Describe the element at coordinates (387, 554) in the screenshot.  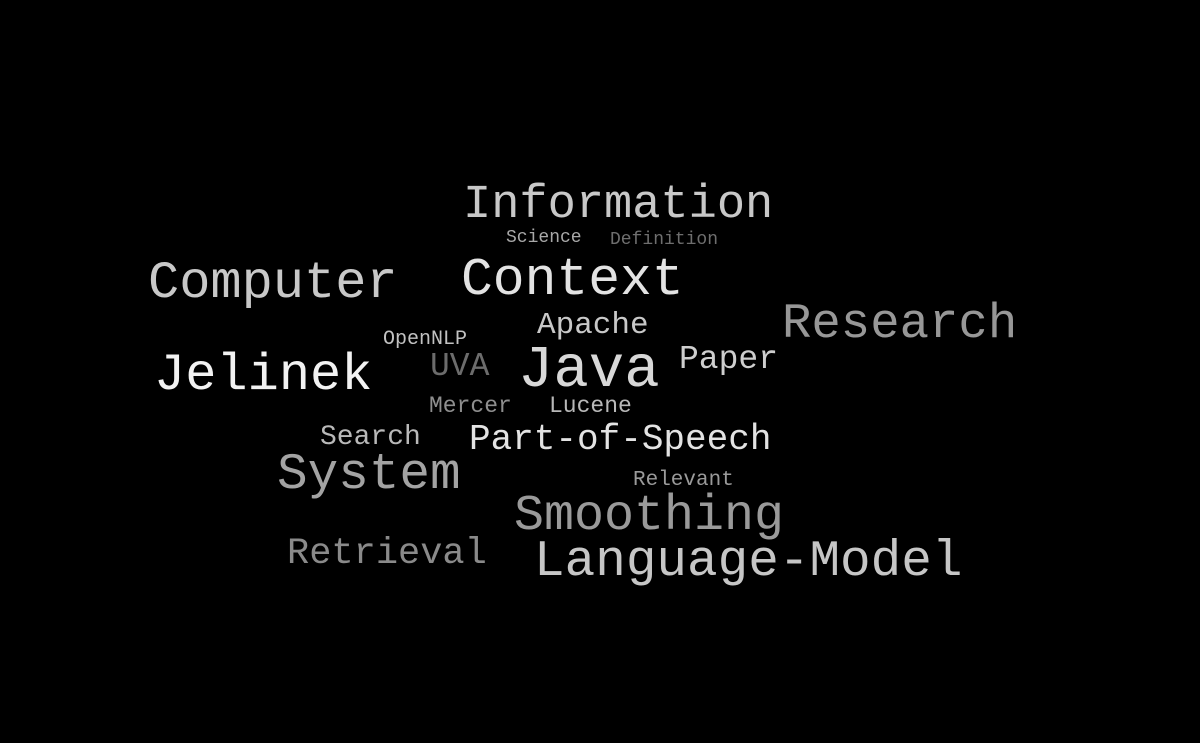
I see `word-retrieval: Retrieval` at that location.